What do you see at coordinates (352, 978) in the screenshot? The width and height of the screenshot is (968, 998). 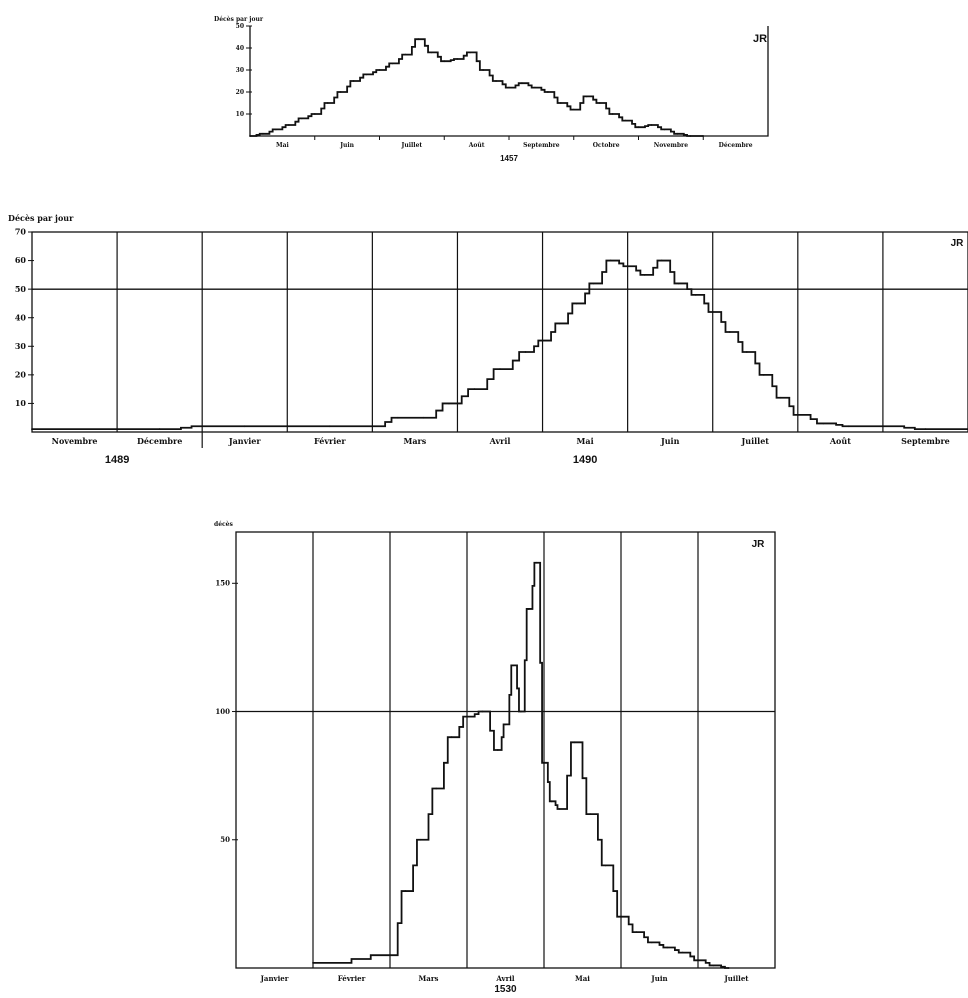 I see `month-label-1: Février` at bounding box center [352, 978].